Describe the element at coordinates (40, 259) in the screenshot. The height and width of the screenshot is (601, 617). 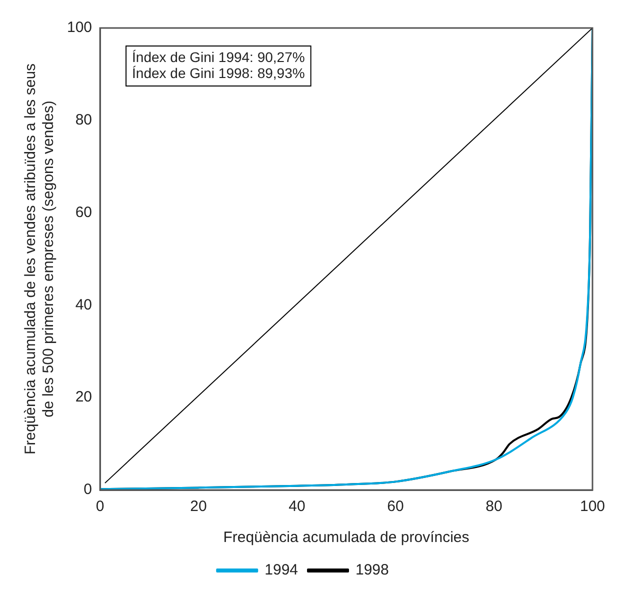
I see `y-axis-title: Freqüència acumulada de les vendes atribuïdes a les seus de les 500 primeres empreses (segons vendes)` at that location.